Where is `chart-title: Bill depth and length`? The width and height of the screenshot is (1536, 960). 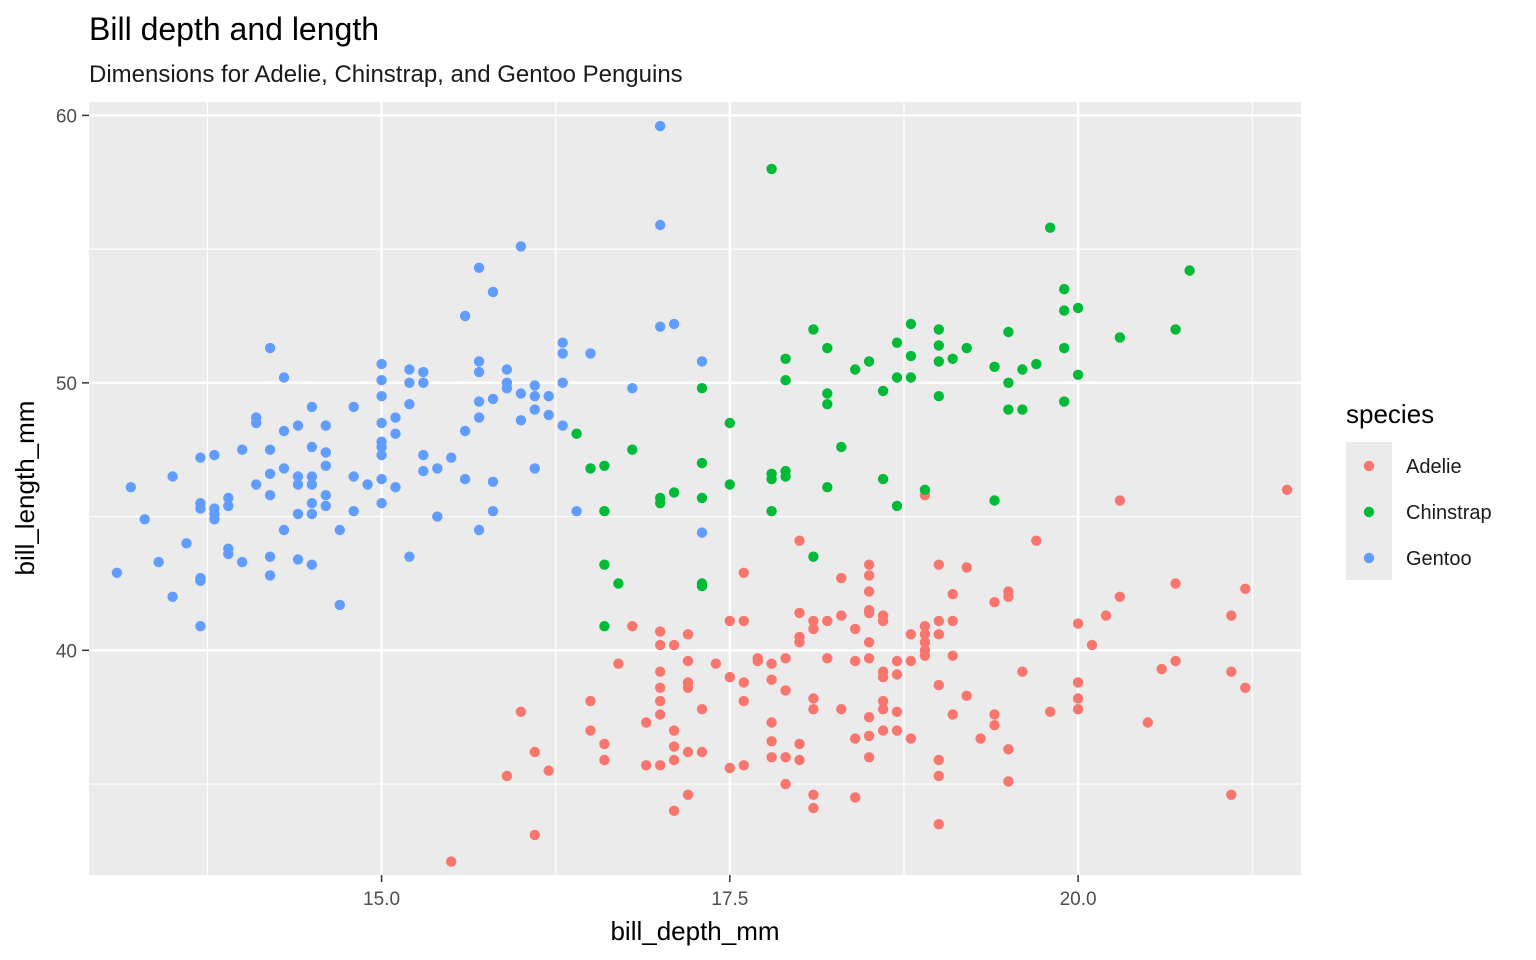 chart-title: Bill depth and length is located at coordinates (234, 29).